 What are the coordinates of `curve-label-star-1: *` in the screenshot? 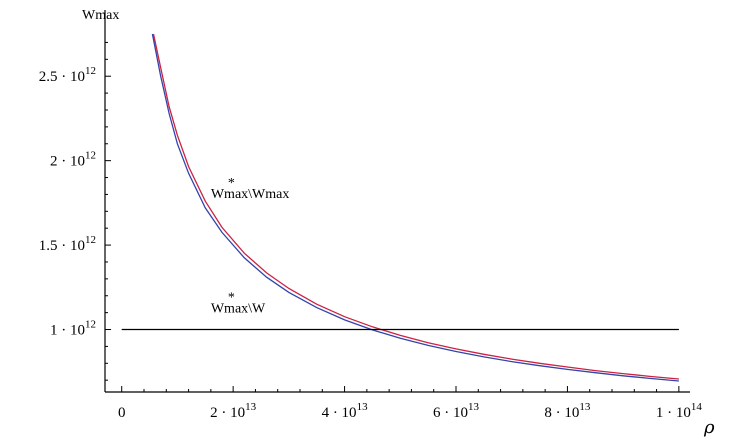 It's located at (231, 298).